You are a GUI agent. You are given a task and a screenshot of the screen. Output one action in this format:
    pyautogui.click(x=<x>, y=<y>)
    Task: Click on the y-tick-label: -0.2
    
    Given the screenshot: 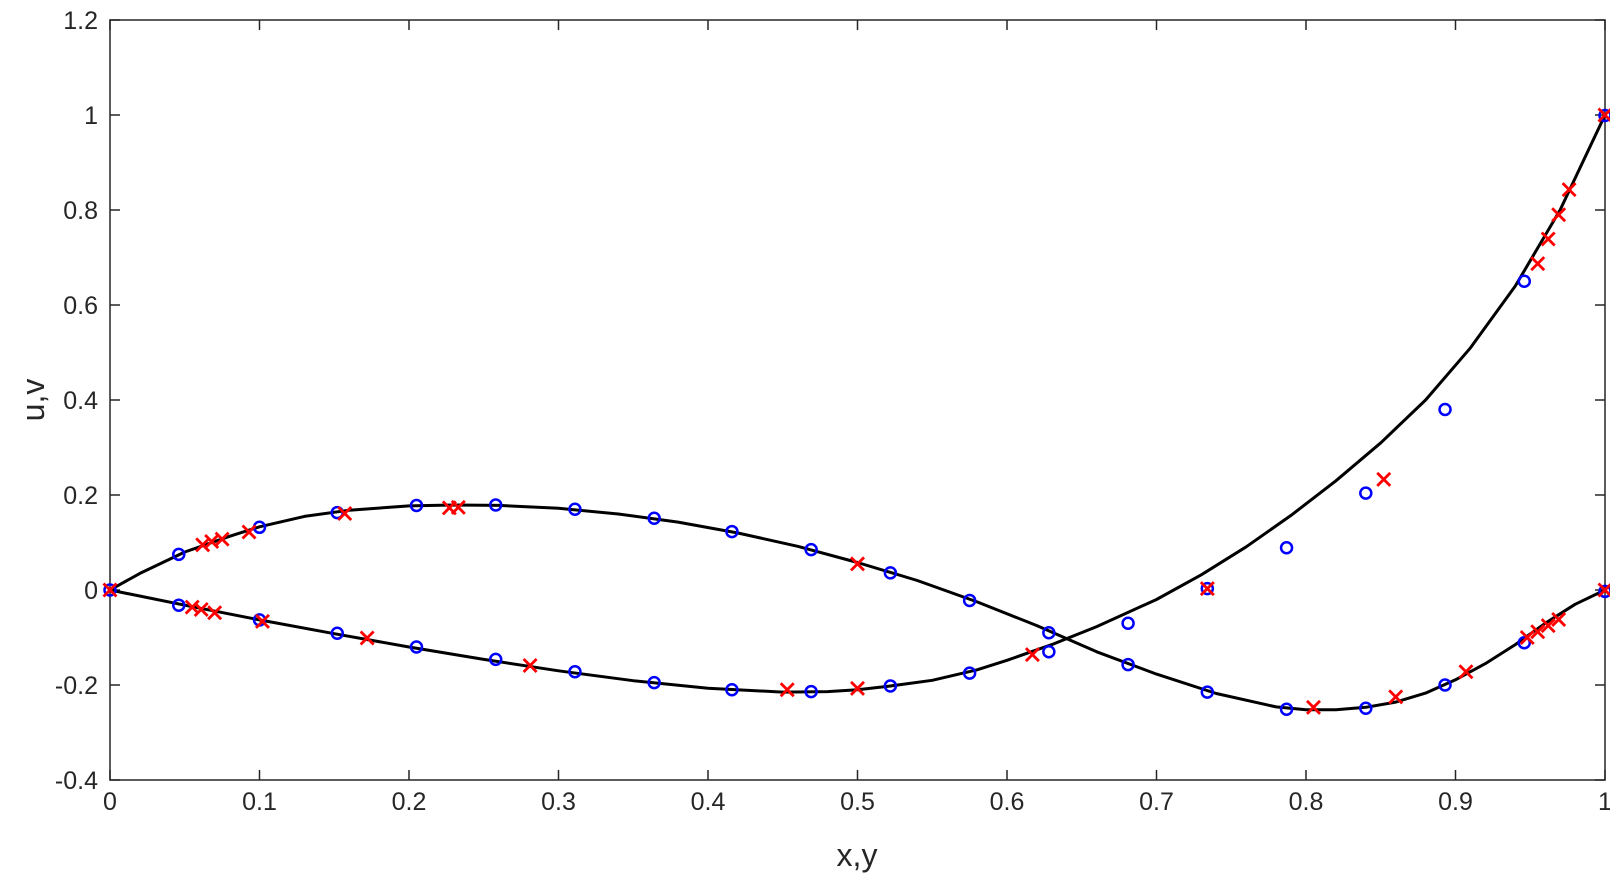 What is the action you would take?
    pyautogui.click(x=76, y=686)
    